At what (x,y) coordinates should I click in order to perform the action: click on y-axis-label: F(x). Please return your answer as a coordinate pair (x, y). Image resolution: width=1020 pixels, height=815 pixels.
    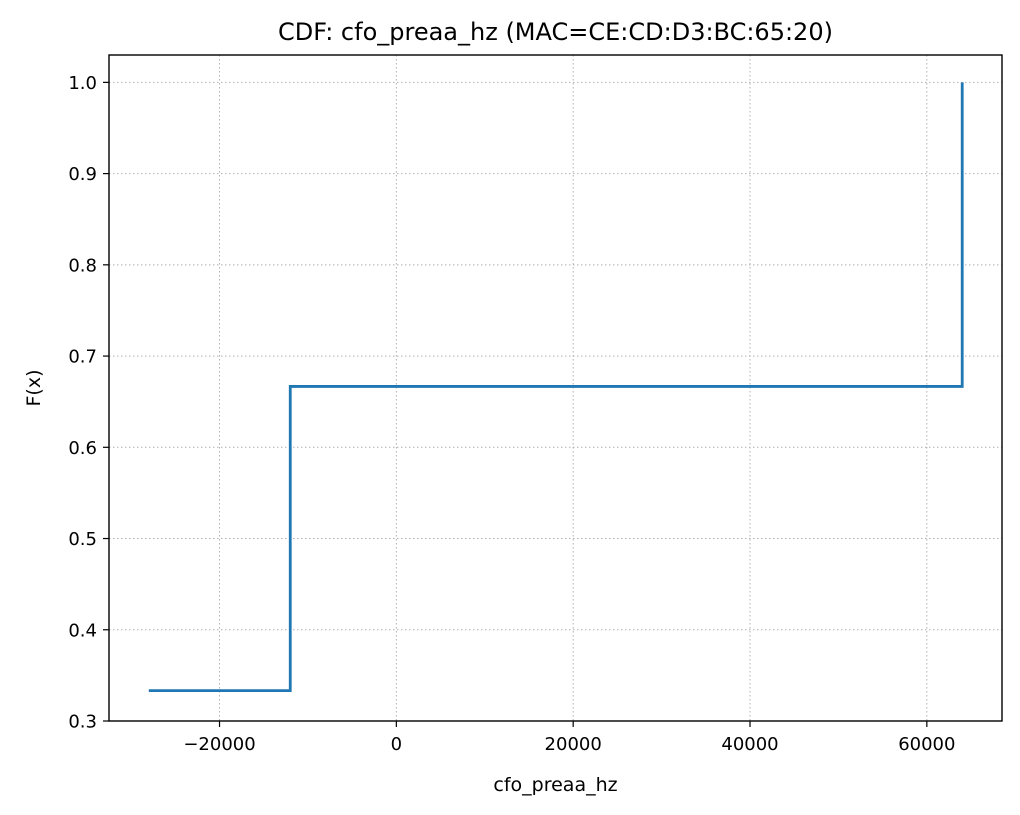
    Looking at the image, I should click on (34, 388).